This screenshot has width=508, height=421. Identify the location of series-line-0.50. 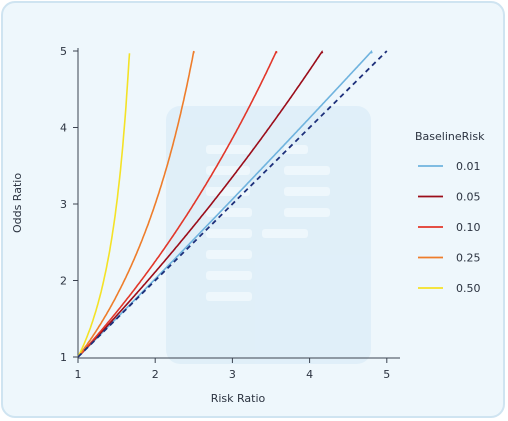
(104, 205).